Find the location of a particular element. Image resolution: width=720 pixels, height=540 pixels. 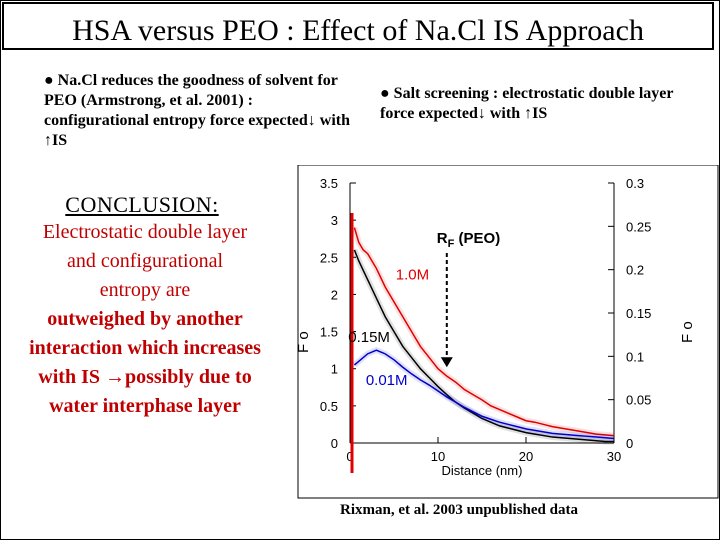

series-label-0-15m: 0.15M is located at coordinates (369, 337).